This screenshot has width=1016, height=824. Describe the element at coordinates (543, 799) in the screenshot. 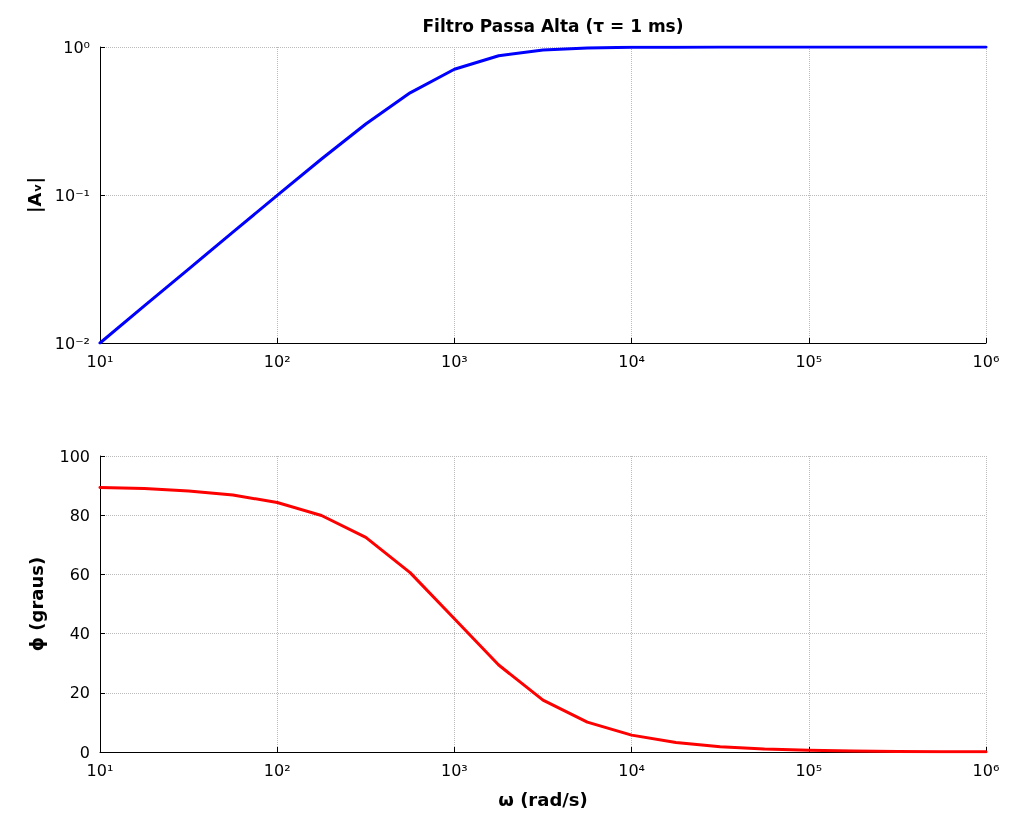

I see `x-axis-title: ω (rad/s)` at that location.